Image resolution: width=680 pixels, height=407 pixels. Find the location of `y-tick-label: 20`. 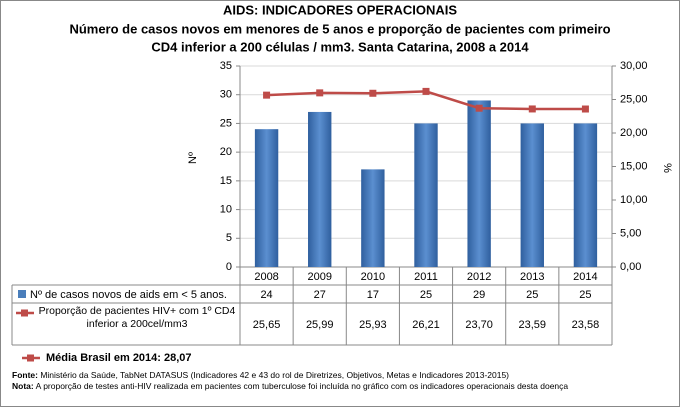

y-tick-label: 20 is located at coordinates (226, 152).